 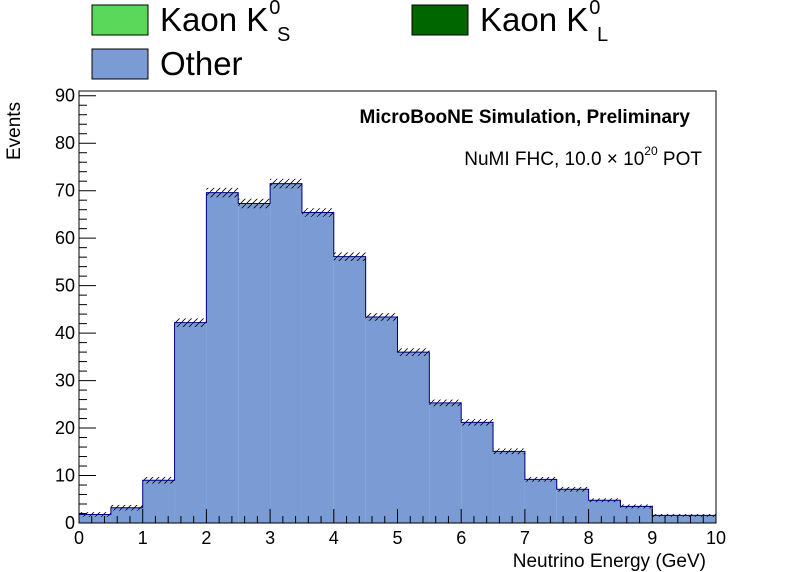 What do you see at coordinates (65, 333) in the screenshot?
I see `y-tick-label: 40` at bounding box center [65, 333].